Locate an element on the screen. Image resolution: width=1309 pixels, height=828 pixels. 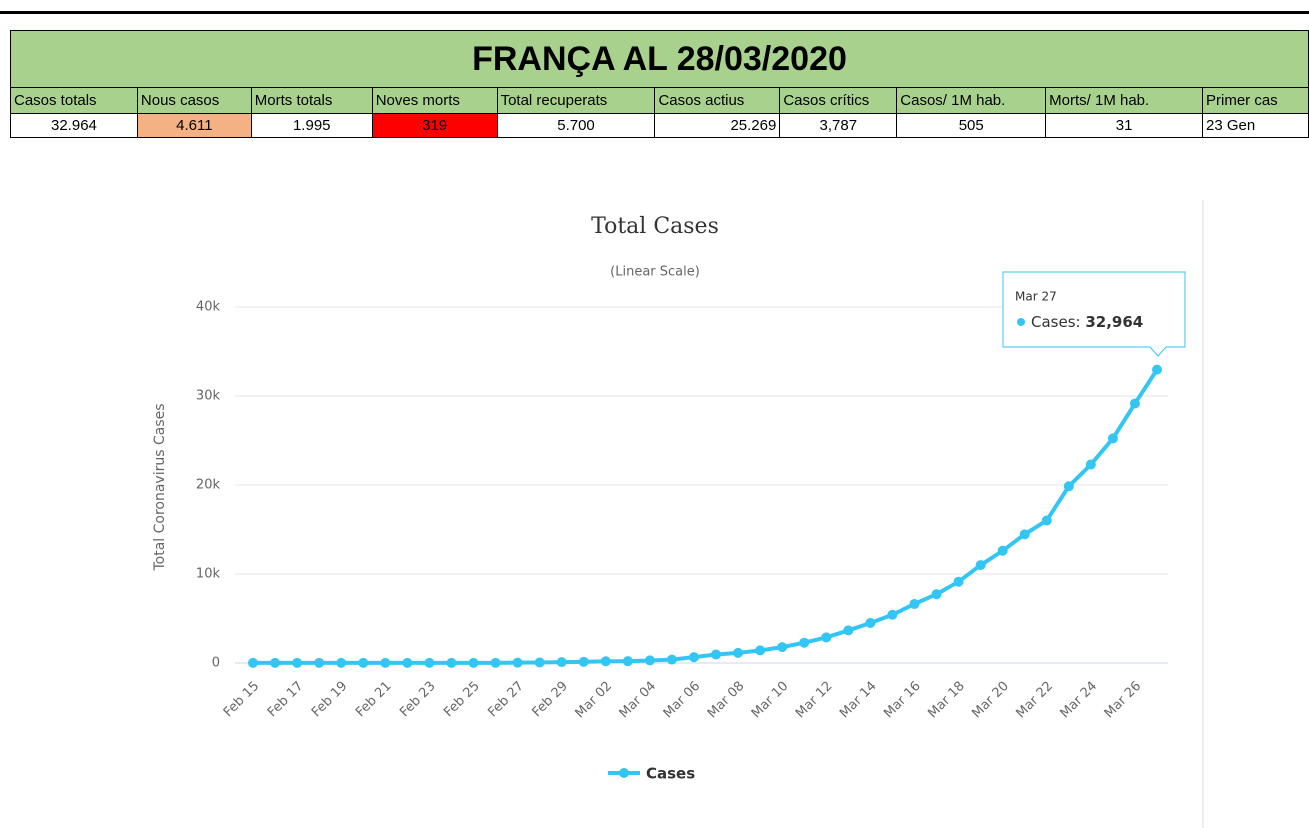
x-tick-label: Mar 10 is located at coordinates (770, 700).